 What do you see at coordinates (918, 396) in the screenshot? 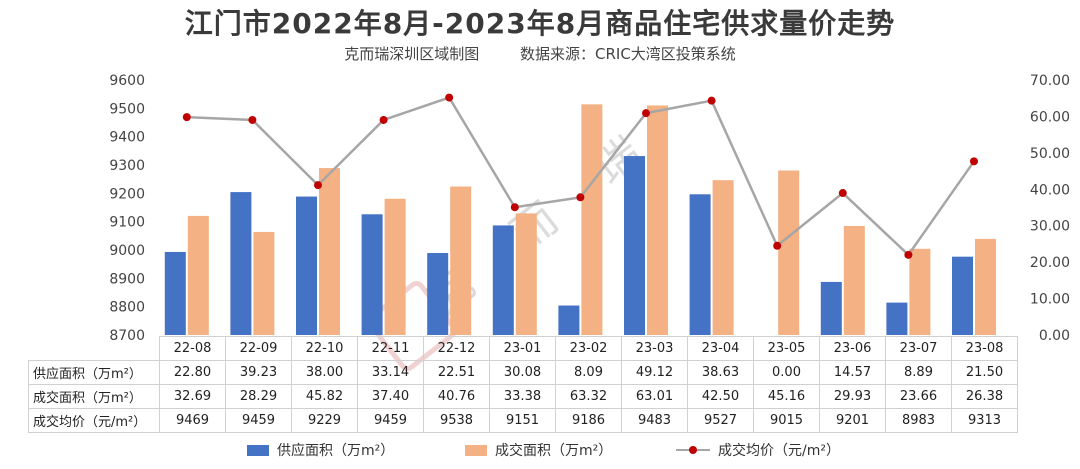
I see `table-cell: 23.66` at bounding box center [918, 396].